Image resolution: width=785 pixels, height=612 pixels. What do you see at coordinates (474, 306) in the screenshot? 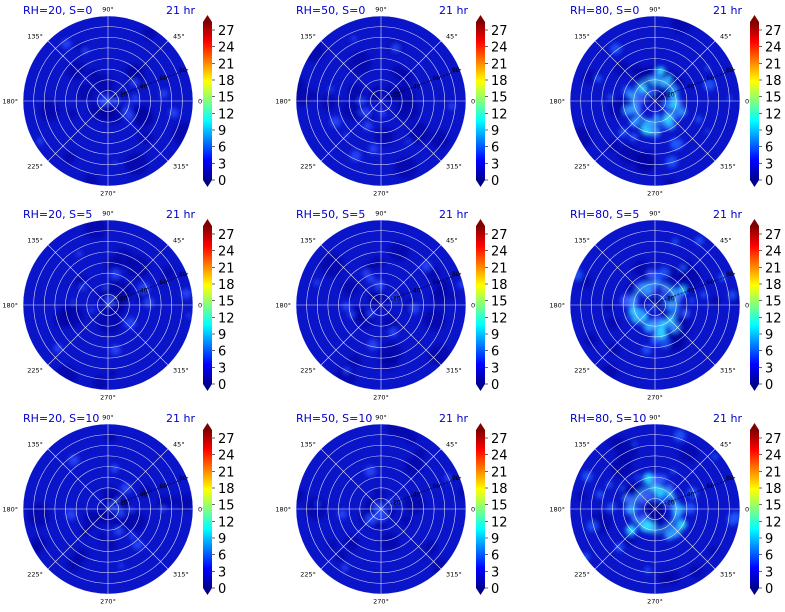
I see `angle-tick-label: 0°` at bounding box center [474, 306].